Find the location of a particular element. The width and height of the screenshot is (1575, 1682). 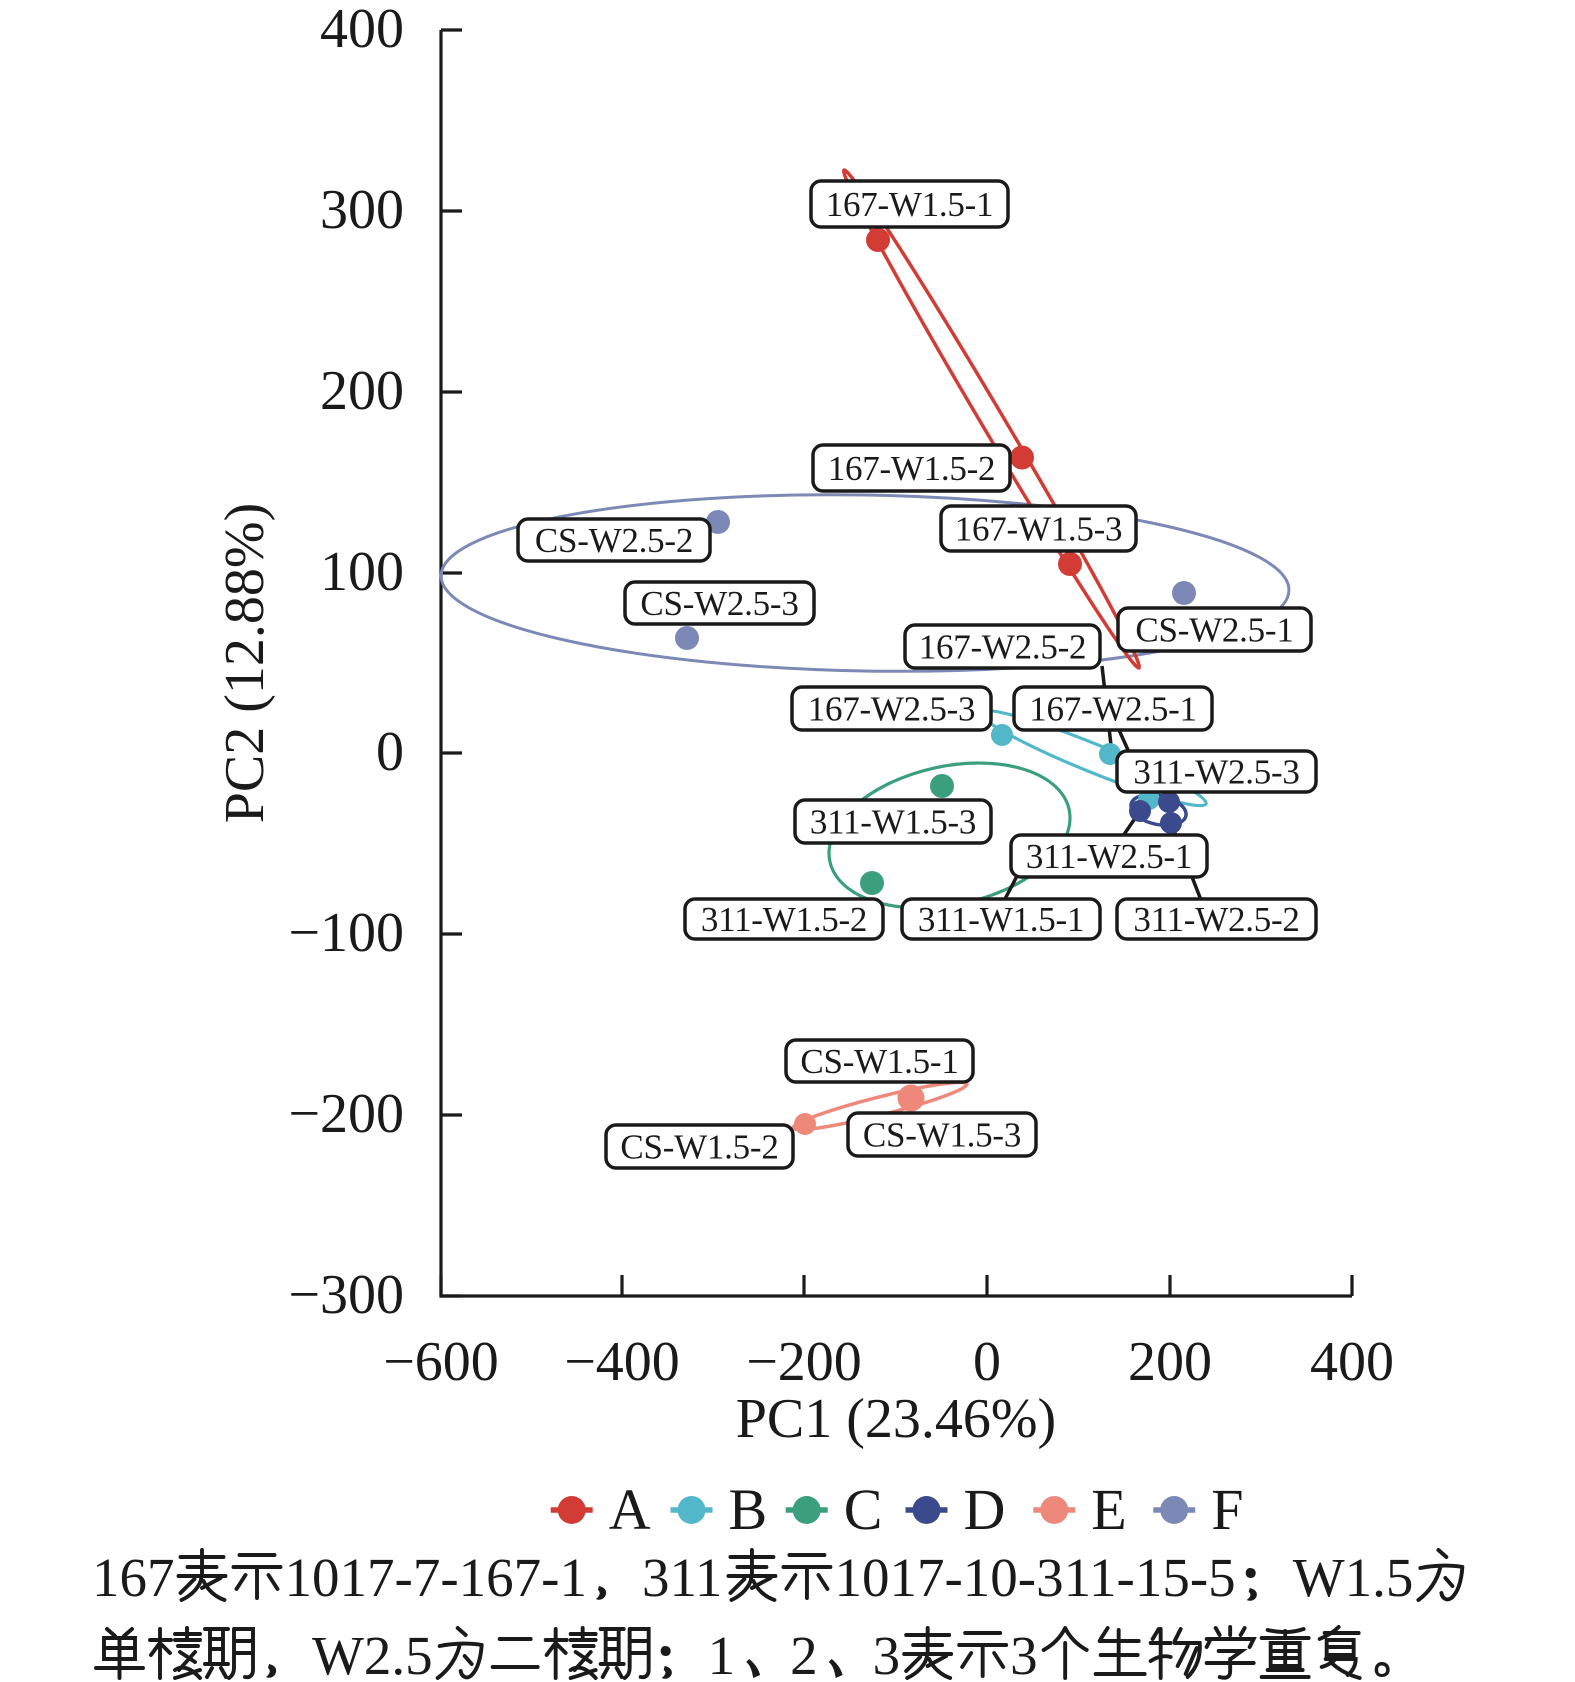

svg-text: 167-W2.5-3 is located at coordinates (892, 709).